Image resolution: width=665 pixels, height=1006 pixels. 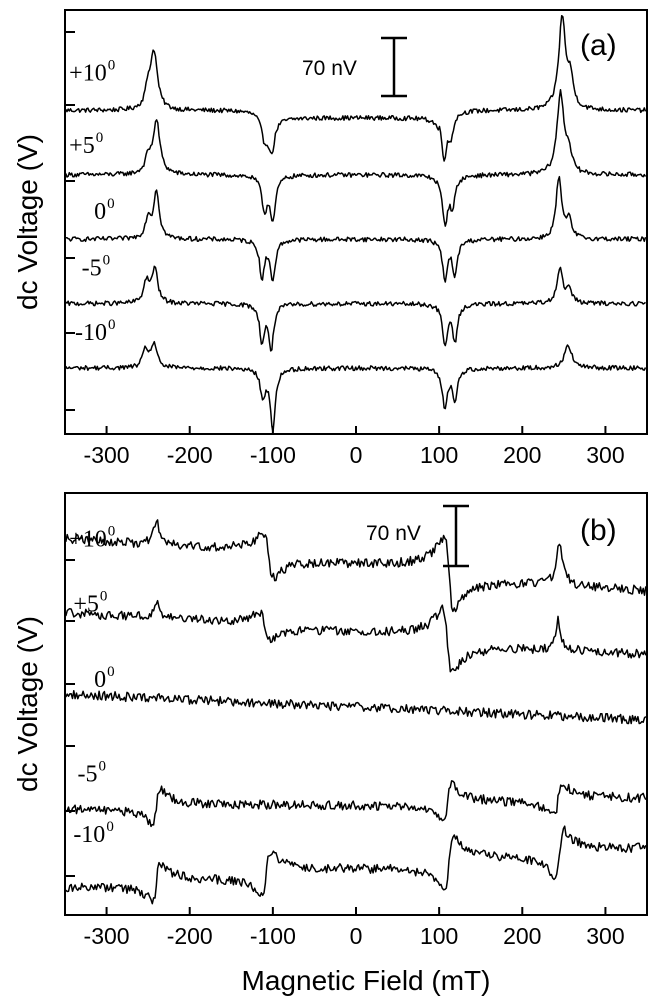 I want to click on panel-b-y-axis-label: dc Voltage (V), so click(x=27, y=704).